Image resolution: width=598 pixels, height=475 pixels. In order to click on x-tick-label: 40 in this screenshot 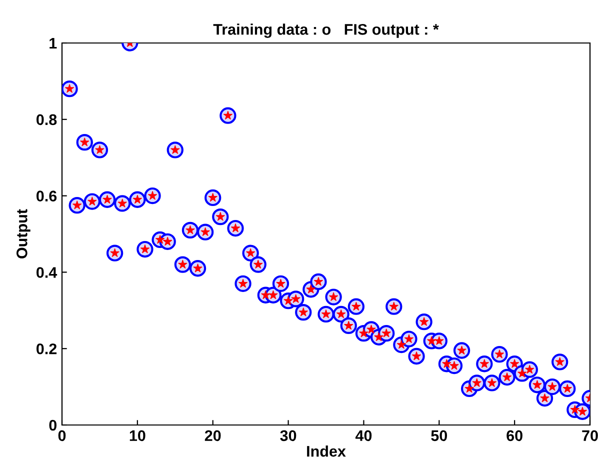, I will do `click(363, 436)`.